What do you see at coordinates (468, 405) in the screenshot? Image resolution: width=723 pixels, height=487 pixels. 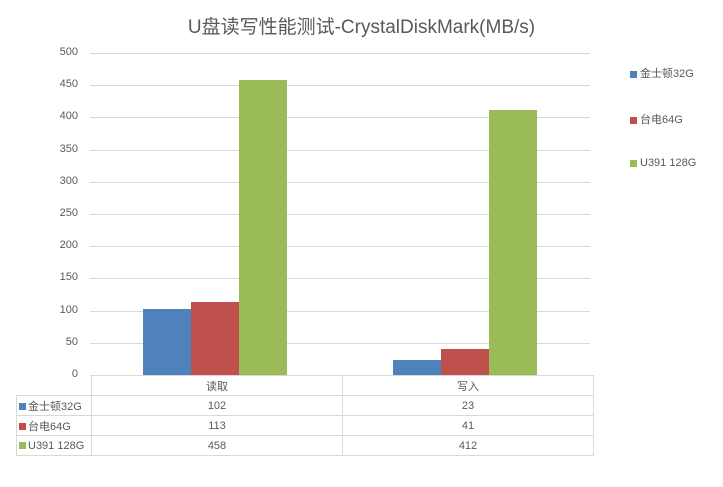 I see `table-cell: 23` at bounding box center [468, 405].